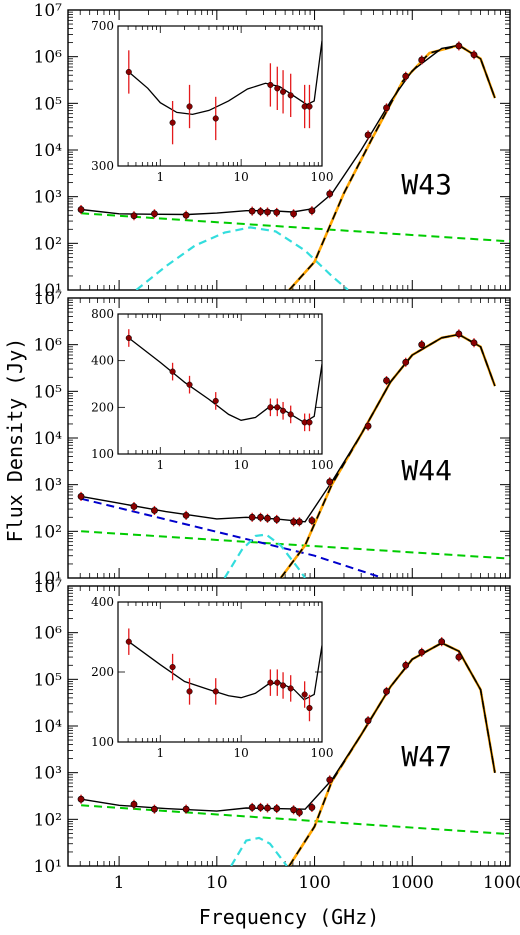 This screenshot has height=935, width=520. What do you see at coordinates (102, 166) in the screenshot?
I see `inset-y-tick-label: 300` at bounding box center [102, 166].